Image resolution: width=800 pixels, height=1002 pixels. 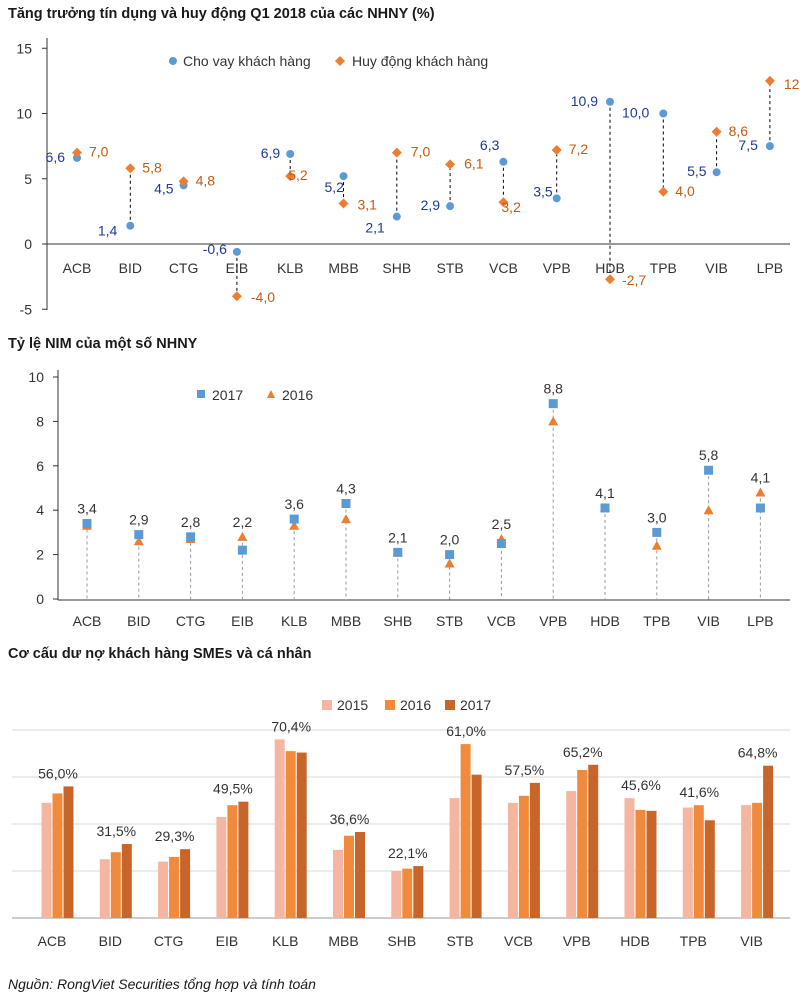 I want to click on c2-ytick-label: 10, so click(x=36, y=377).